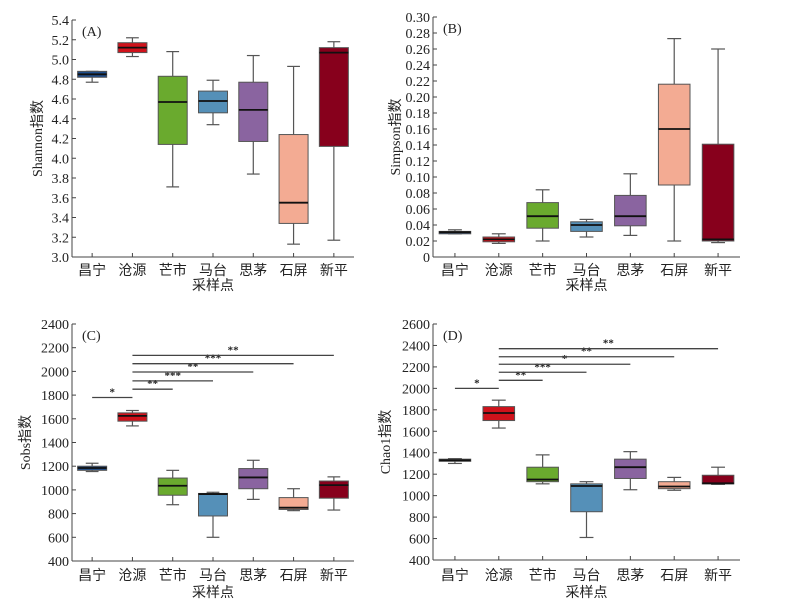 This screenshot has height=607, width=794. What do you see at coordinates (61, 21) in the screenshot?
I see `y-tick-label: 5.4` at bounding box center [61, 21].